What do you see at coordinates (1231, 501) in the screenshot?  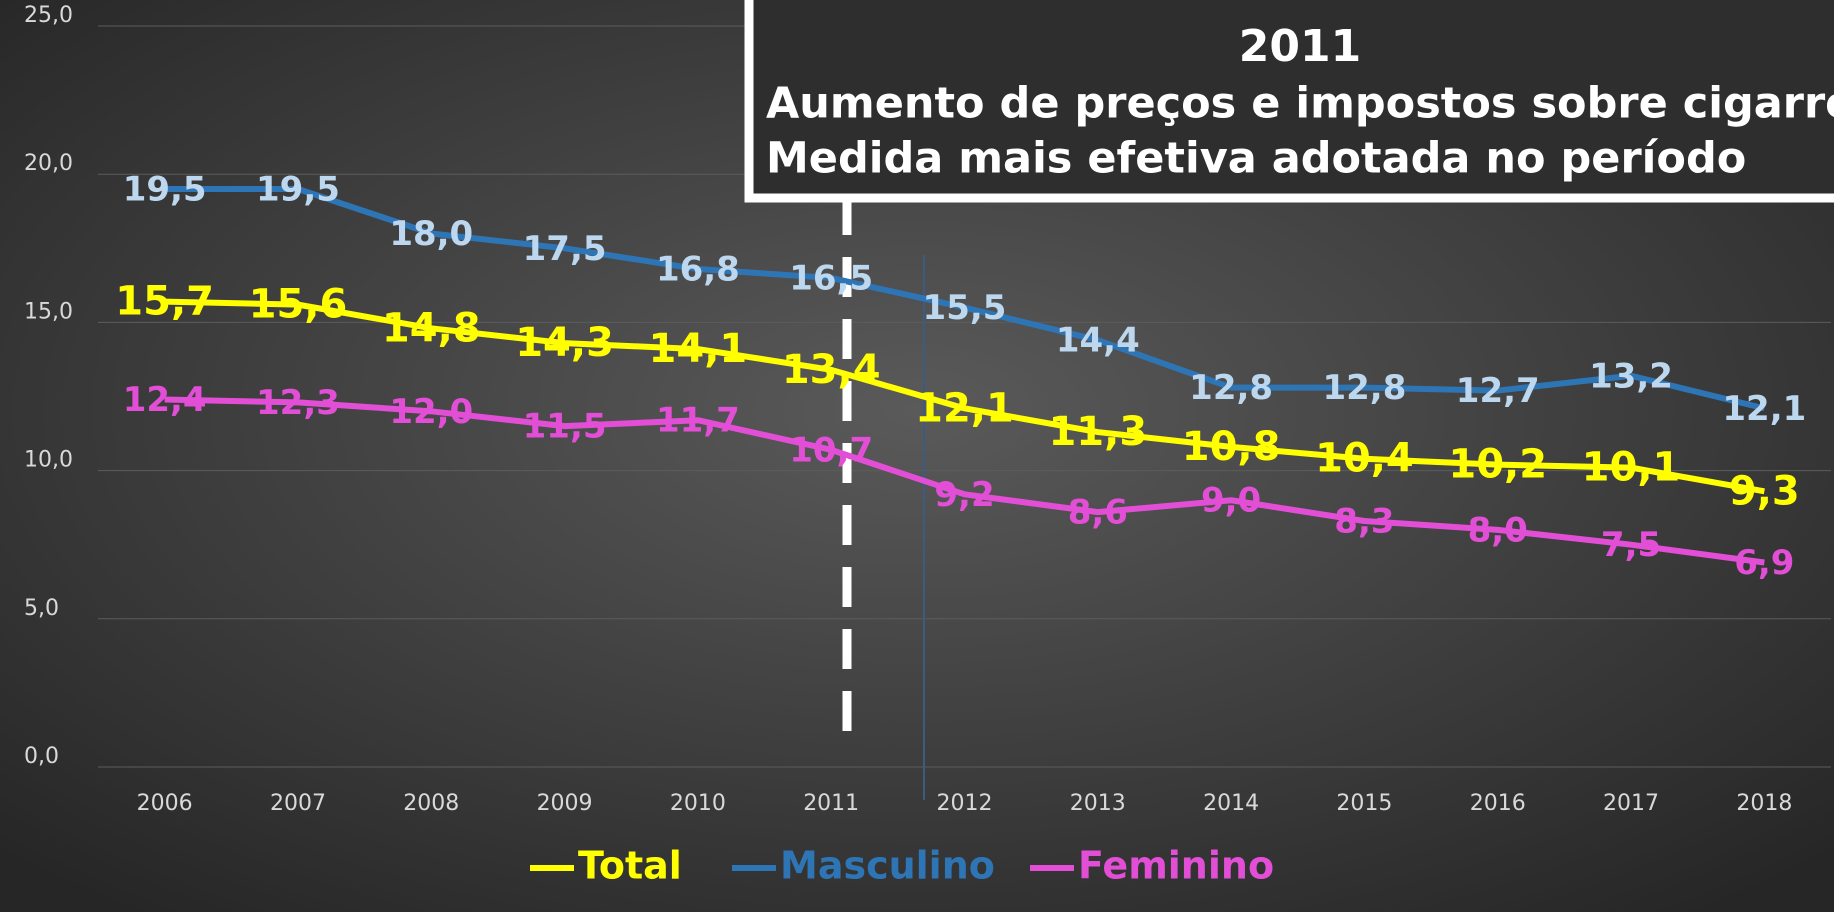 I see `data-label: 9,0` at bounding box center [1231, 501].